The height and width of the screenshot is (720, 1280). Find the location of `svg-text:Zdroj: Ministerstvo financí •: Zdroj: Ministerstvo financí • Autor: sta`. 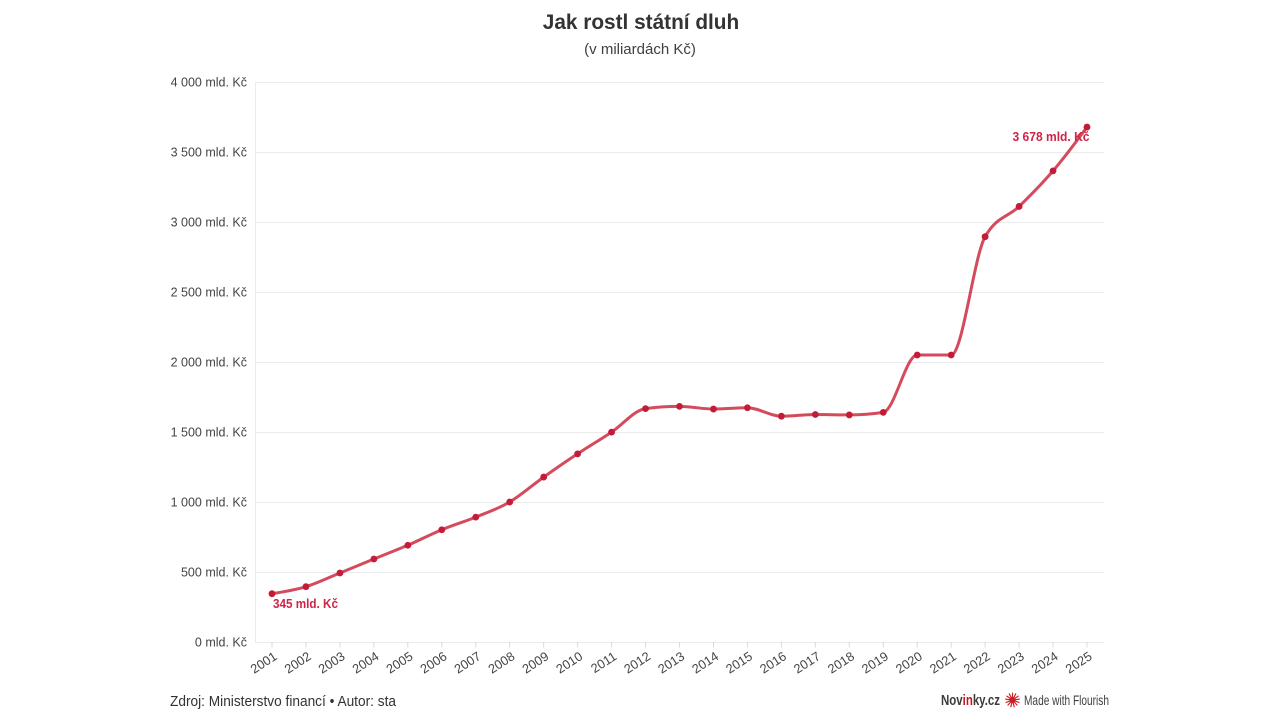

svg-text:Zdroj: Ministerstvo financí •: Zdroj: Ministerstvo financí • Autor: sta is located at coordinates (283, 702).